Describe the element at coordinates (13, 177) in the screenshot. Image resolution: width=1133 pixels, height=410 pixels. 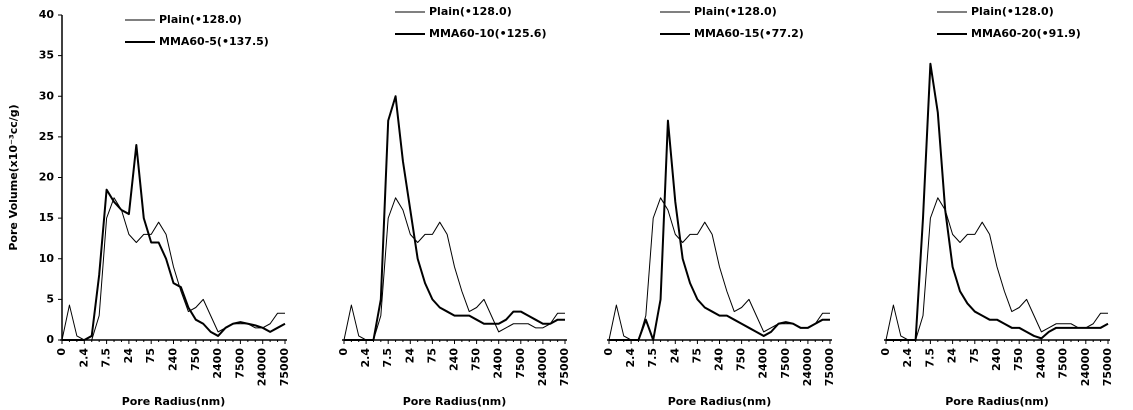
I see `y-axis-label: Pore Volume(x10⁻³cc/g)` at that location.